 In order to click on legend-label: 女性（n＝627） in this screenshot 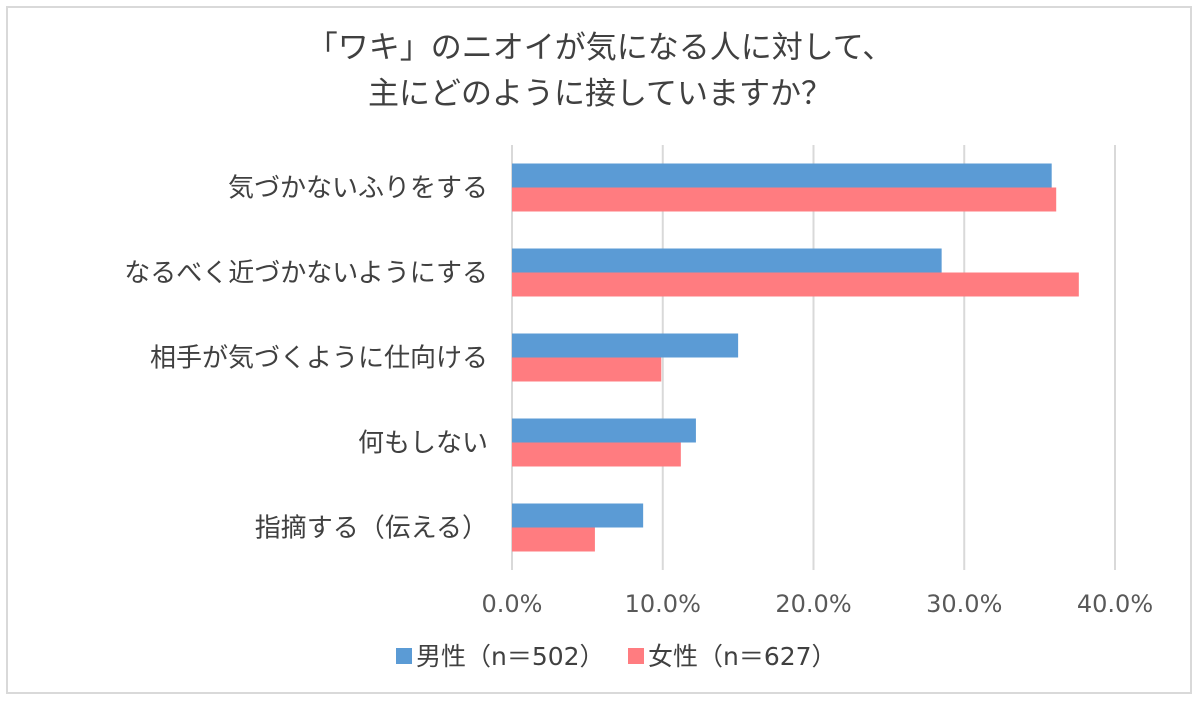, I will do `click(742, 656)`.